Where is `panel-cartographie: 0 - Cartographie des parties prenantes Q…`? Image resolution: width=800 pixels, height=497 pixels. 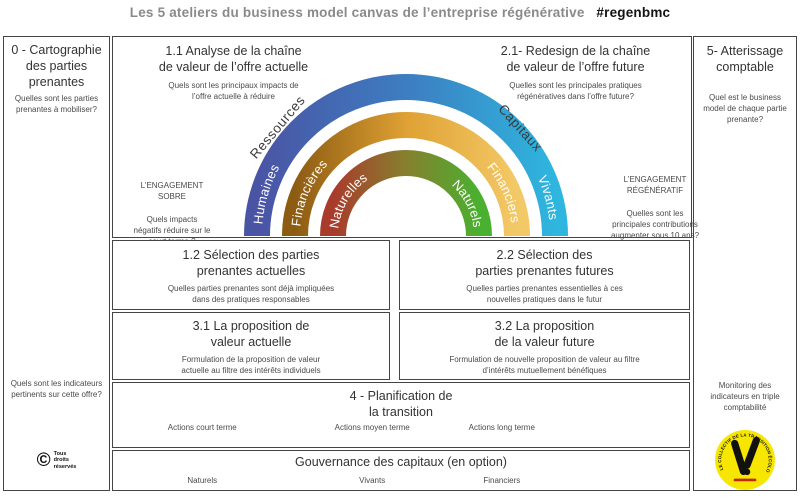
panel-cartographie: 0 - Cartographie des parties prenantes Q… is located at coordinates (56, 263).